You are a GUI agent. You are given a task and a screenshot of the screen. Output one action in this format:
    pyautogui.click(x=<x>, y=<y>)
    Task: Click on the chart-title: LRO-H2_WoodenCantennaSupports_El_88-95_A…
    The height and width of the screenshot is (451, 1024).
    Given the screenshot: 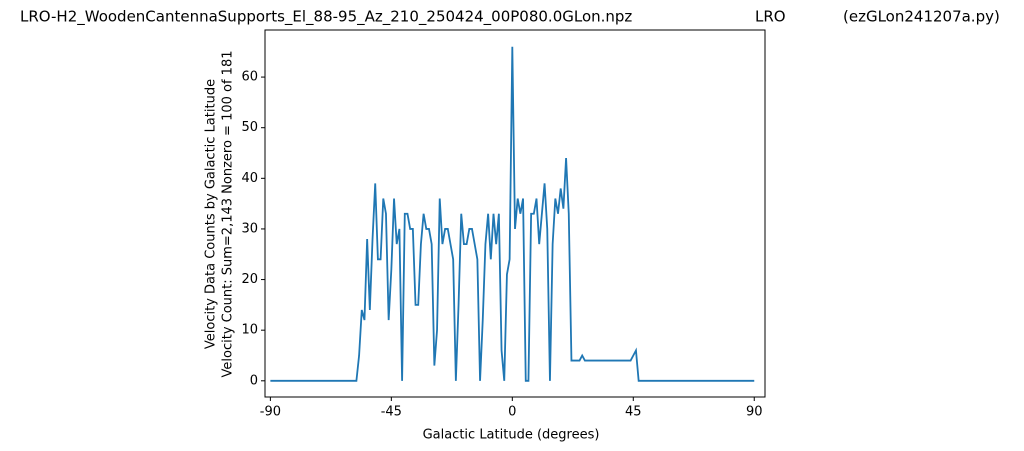 What is the action you would take?
    pyautogui.click(x=326, y=17)
    